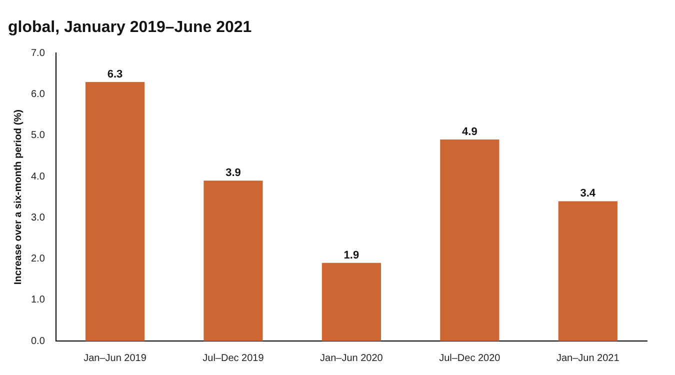  What do you see at coordinates (18, 197) in the screenshot?
I see `y-axis-title: Increase over a six-month period (%)` at bounding box center [18, 197].